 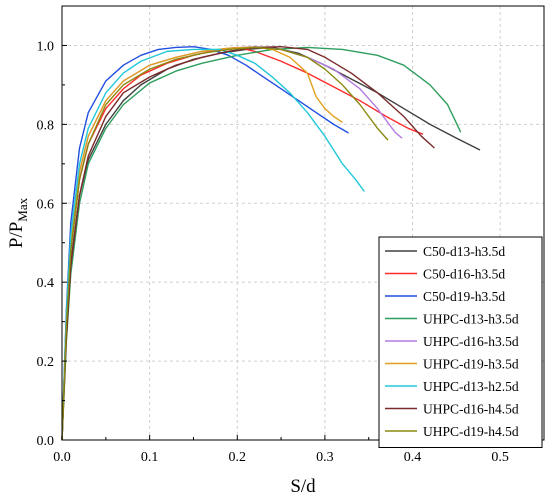 What do you see at coordinates (150, 457) in the screenshot?
I see `x-tick-label: 0.1` at bounding box center [150, 457].